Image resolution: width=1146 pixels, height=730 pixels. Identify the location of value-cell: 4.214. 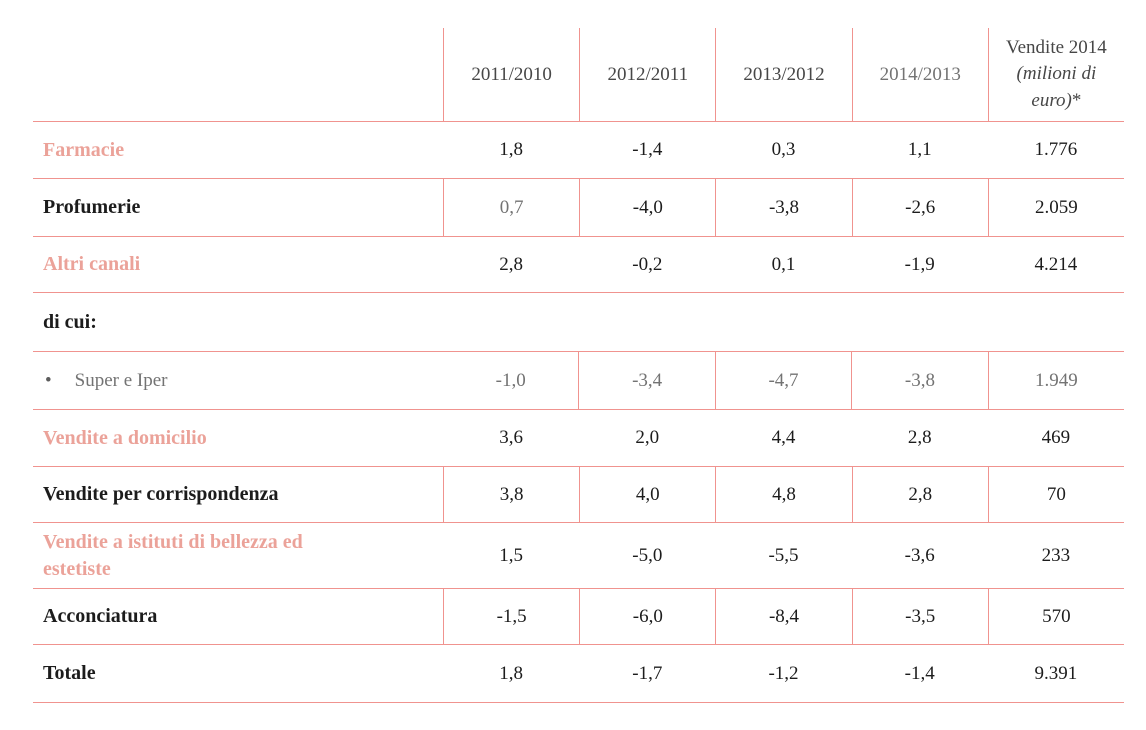
(1056, 264).